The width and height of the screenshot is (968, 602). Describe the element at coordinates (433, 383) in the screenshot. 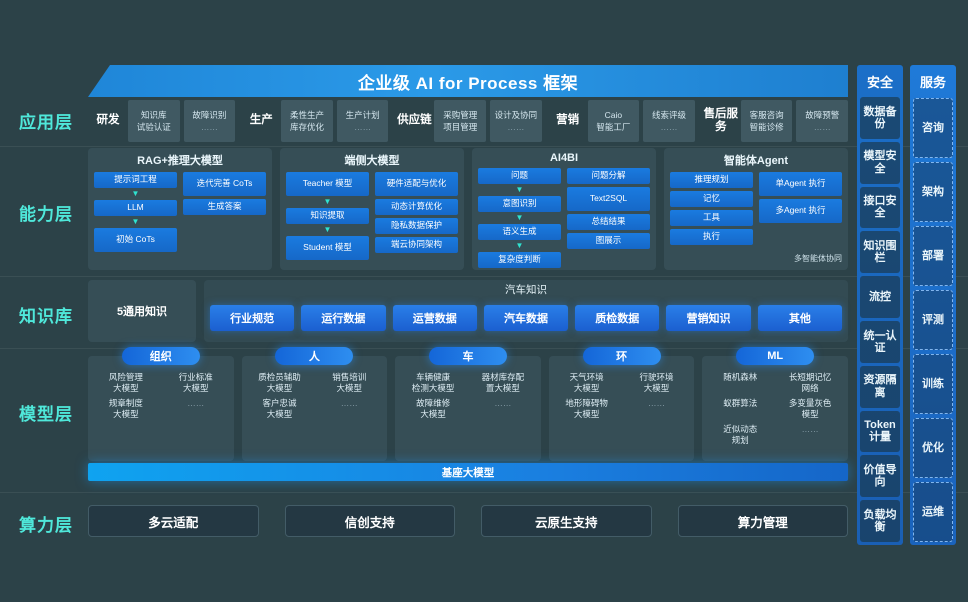

I see `model-item: 车辆健康 检测大模型` at that location.